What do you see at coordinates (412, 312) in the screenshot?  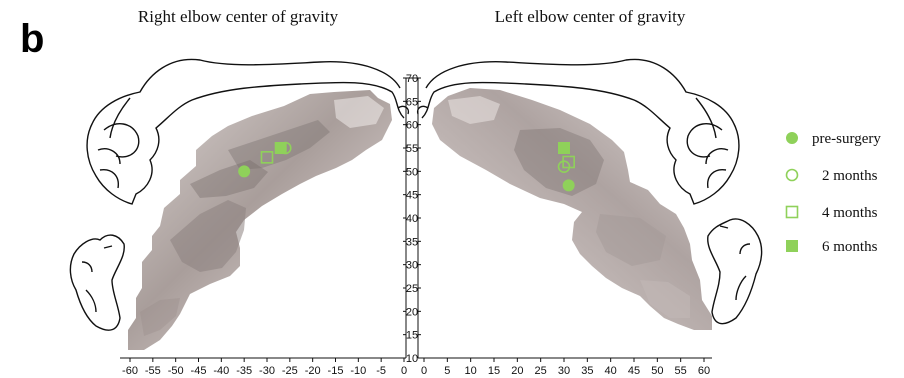 I see `y-tick-label: 20` at bounding box center [412, 312].